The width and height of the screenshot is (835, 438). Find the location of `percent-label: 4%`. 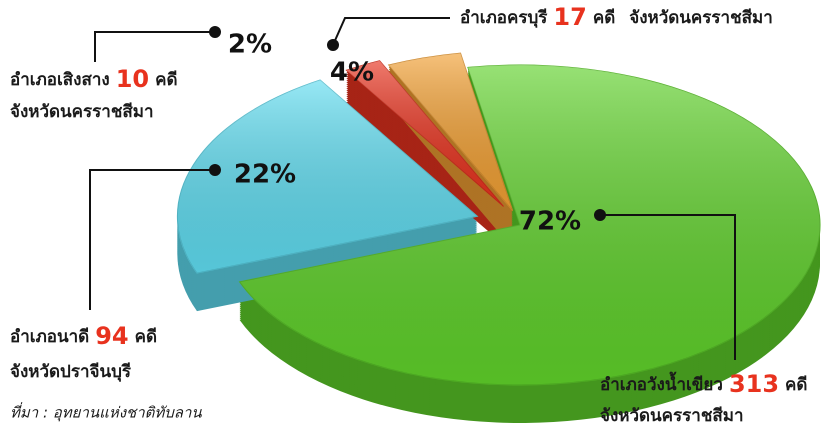

percent-label: 4% is located at coordinates (352, 73).